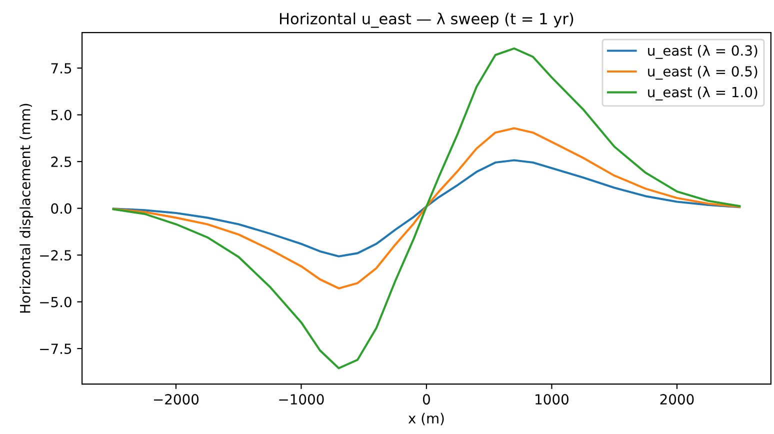 The image size is (774, 434). What do you see at coordinates (61, 162) in the screenshot?
I see `y-tick-label: 2.5` at bounding box center [61, 162].